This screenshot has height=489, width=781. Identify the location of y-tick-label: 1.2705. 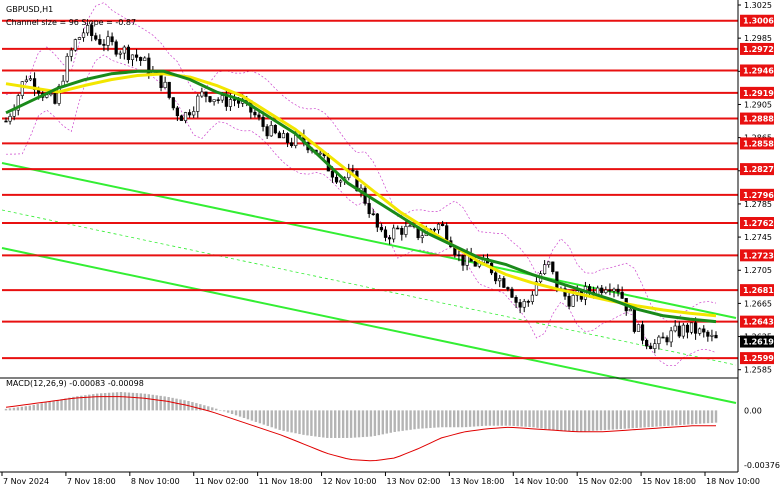
(758, 270).